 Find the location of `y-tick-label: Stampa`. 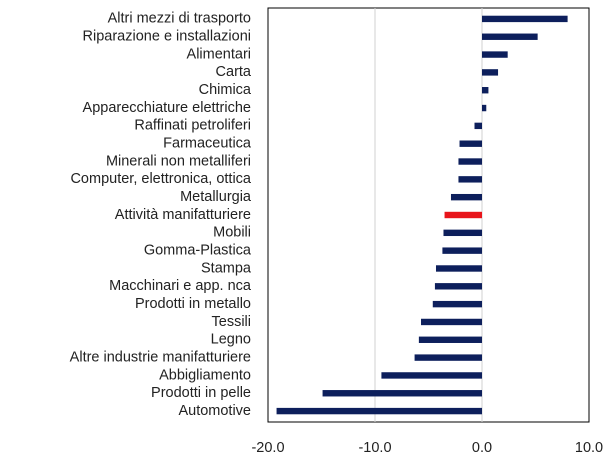

y-tick-label: Stampa is located at coordinates (226, 268).